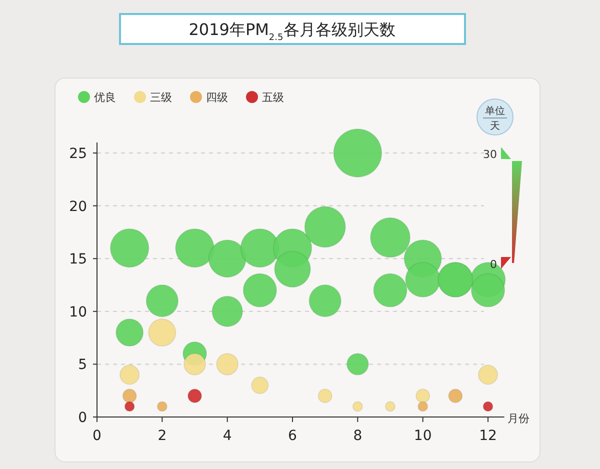  I want to click on y-tick-label: 20, so click(78, 206).